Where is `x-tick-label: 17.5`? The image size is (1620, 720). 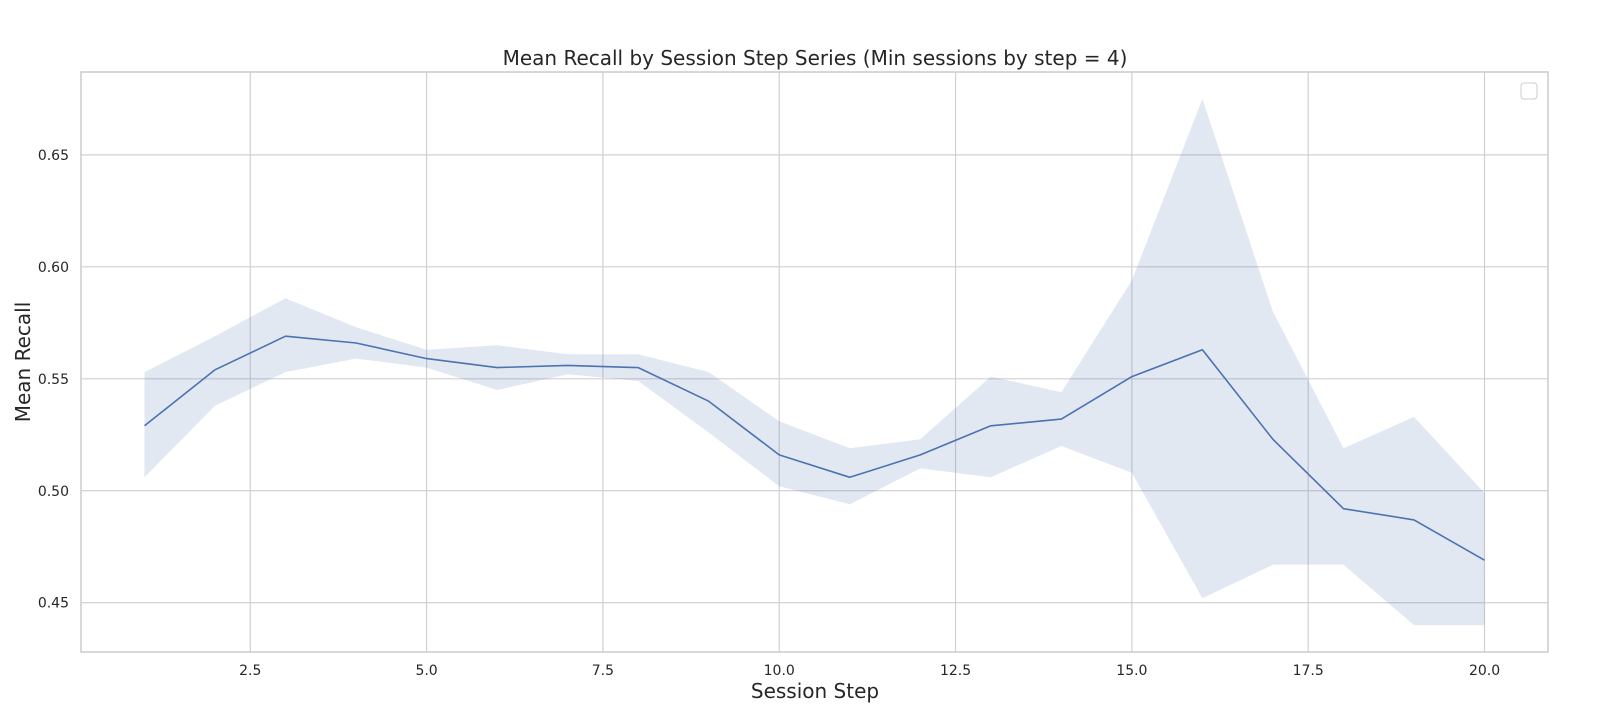
x-tick-label: 17.5 is located at coordinates (1308, 671).